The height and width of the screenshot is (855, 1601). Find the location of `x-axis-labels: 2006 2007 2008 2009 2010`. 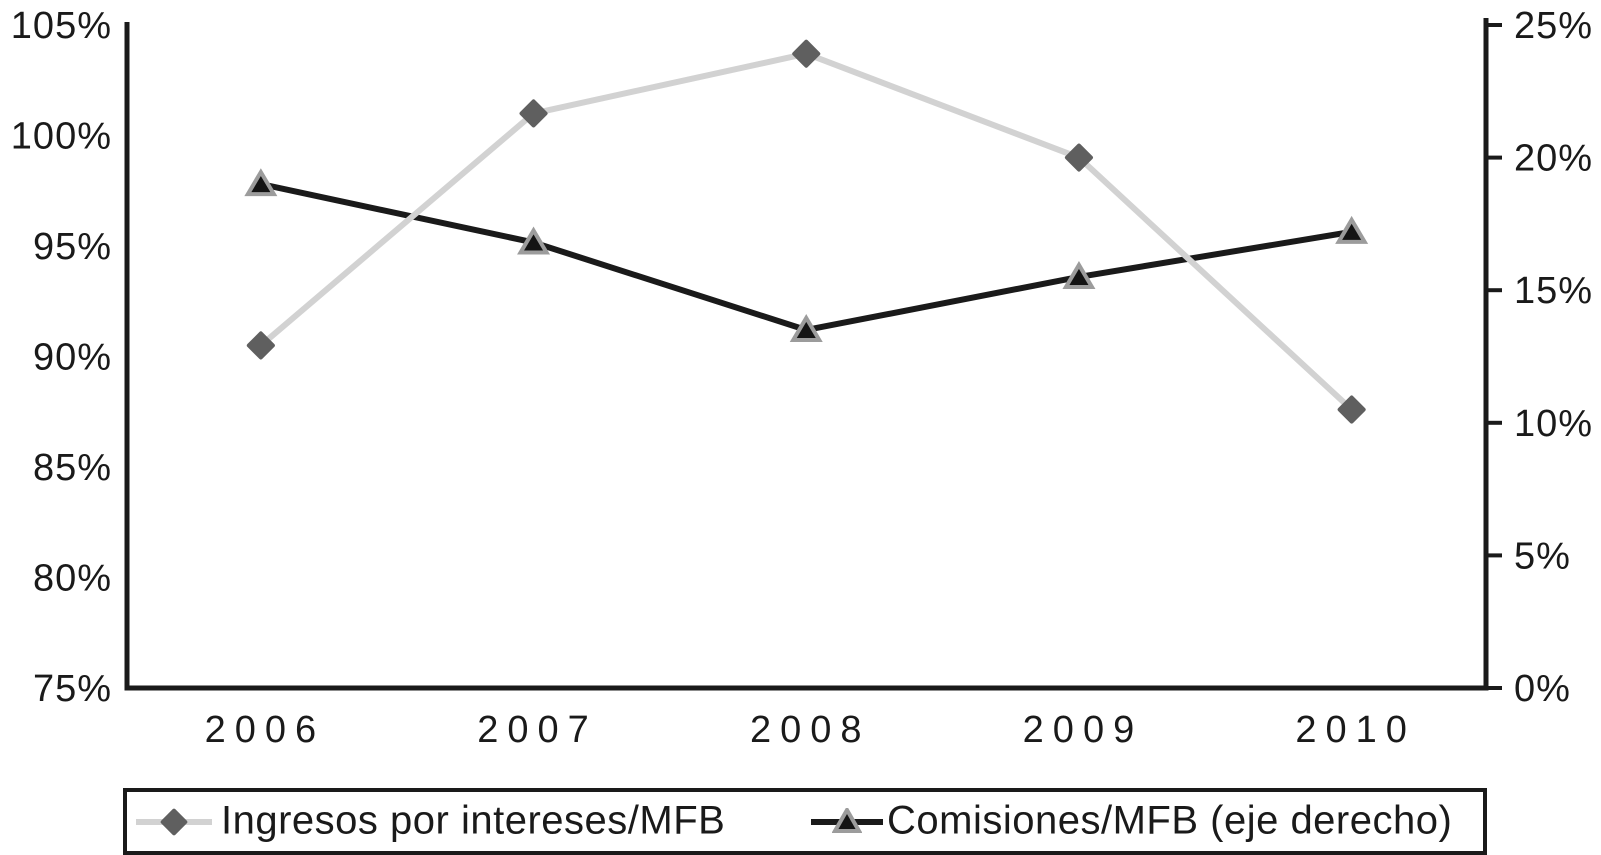

x-axis-labels: 2006 2007 2008 2009 2010 is located at coordinates (810, 730).